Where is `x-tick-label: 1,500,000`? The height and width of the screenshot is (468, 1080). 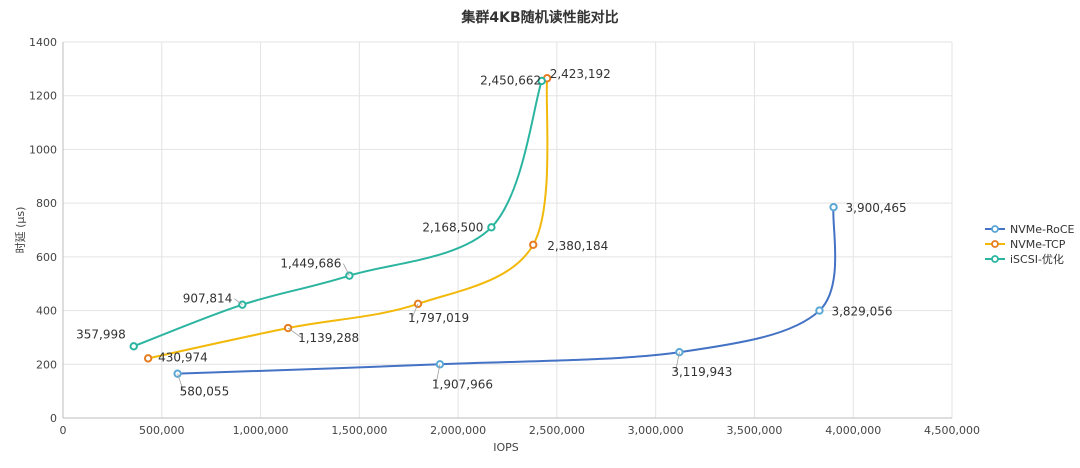
x-tick-label: 1,500,000 is located at coordinates (359, 430).